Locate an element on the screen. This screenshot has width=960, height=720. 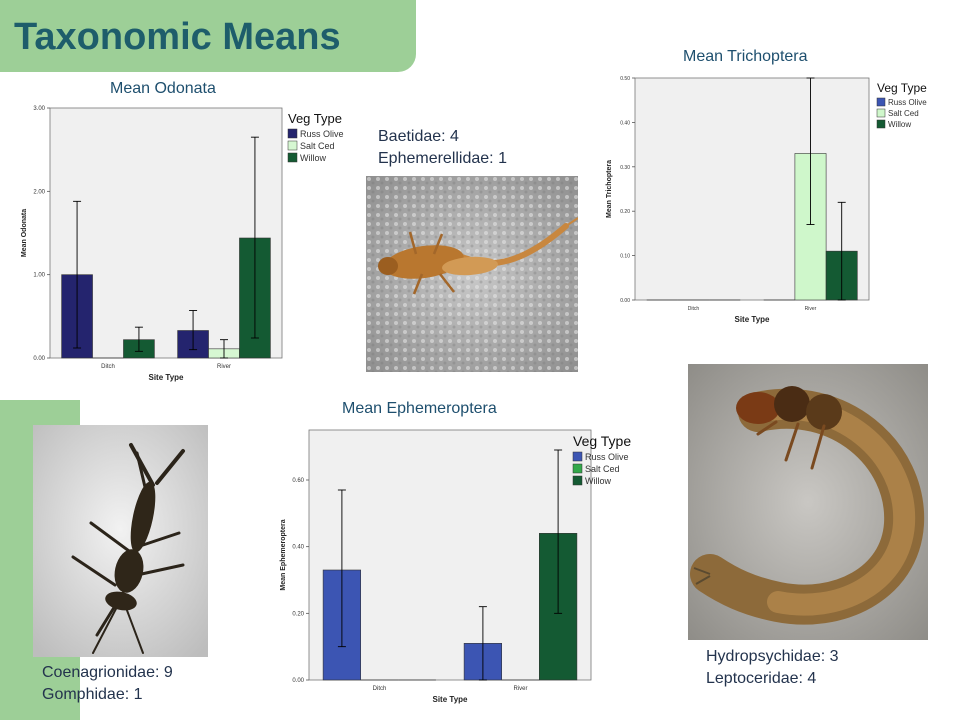
chart-title-odonata: Mean Odonata is located at coordinates (163, 88).